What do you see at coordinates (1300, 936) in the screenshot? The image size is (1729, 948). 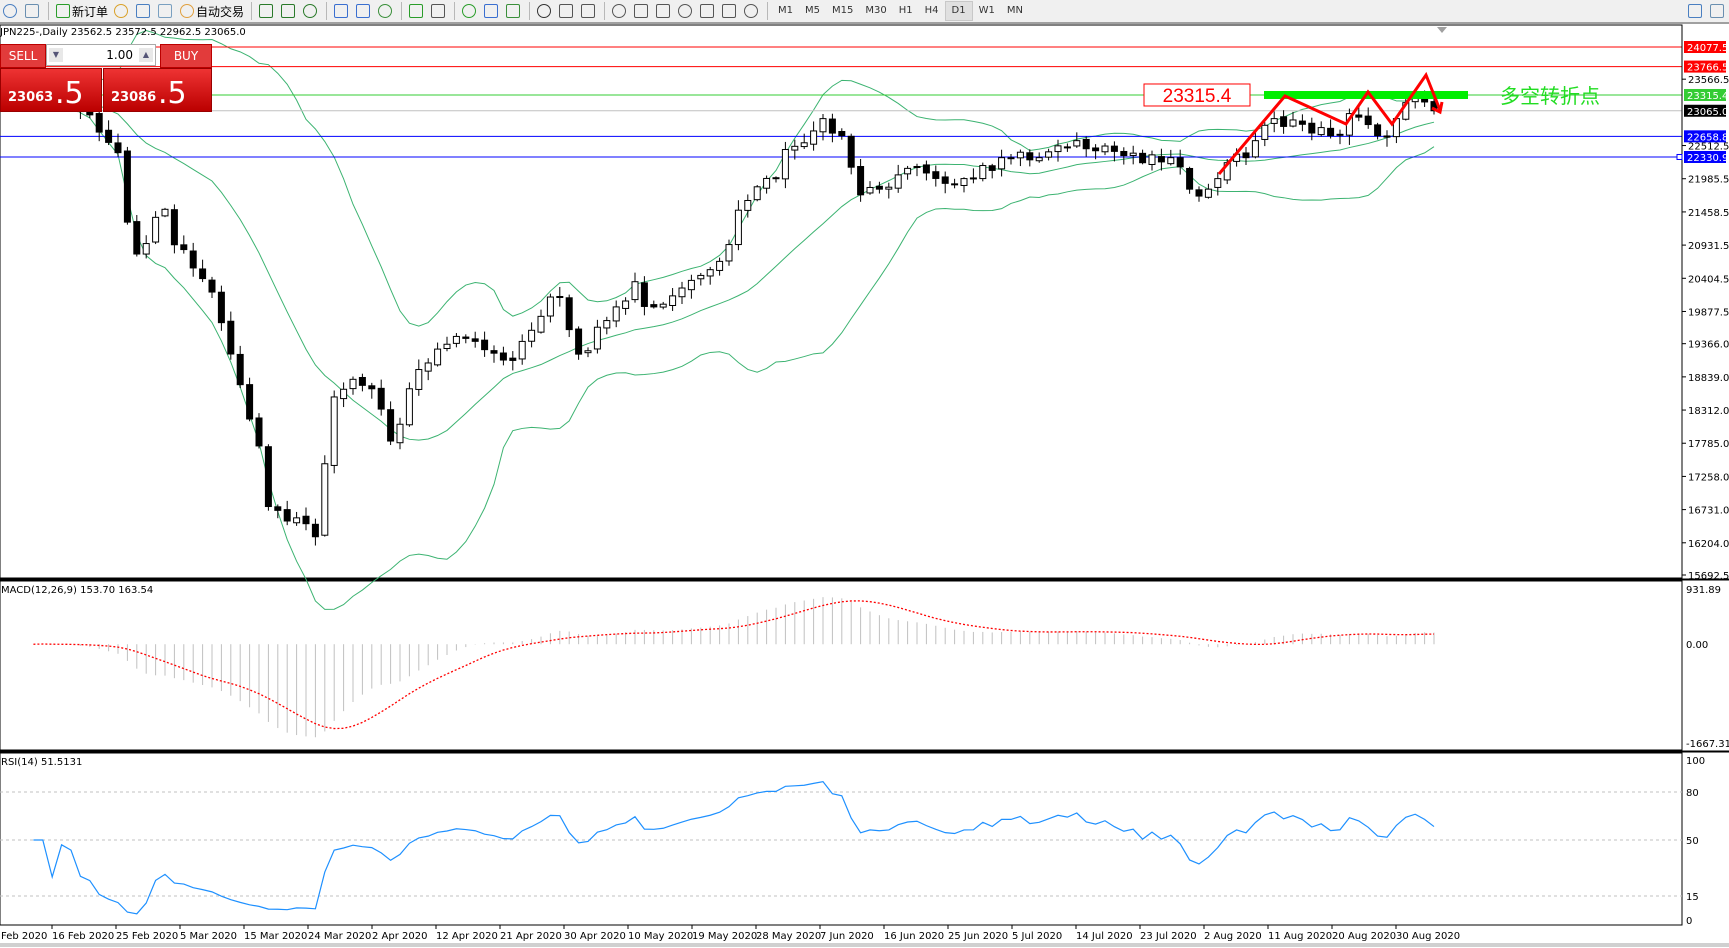 I see `time-tick-label: 11 Aug 2020` at bounding box center [1300, 936].